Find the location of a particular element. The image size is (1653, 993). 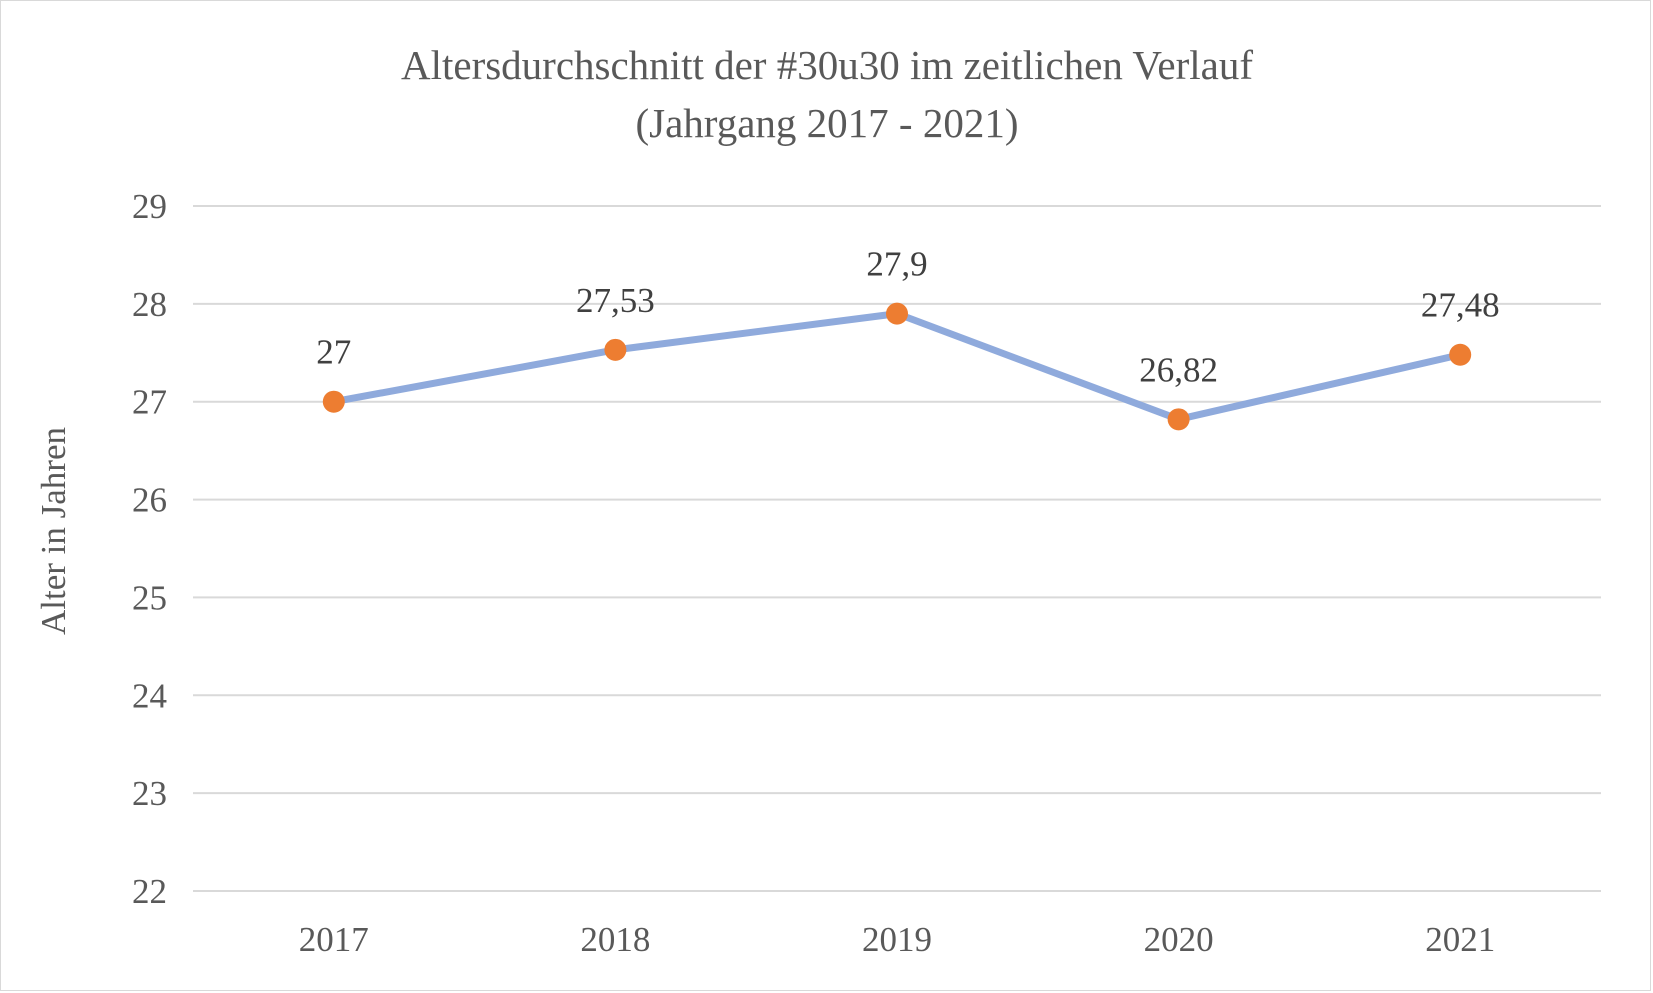

y-tick-label: 22 is located at coordinates (149, 891).